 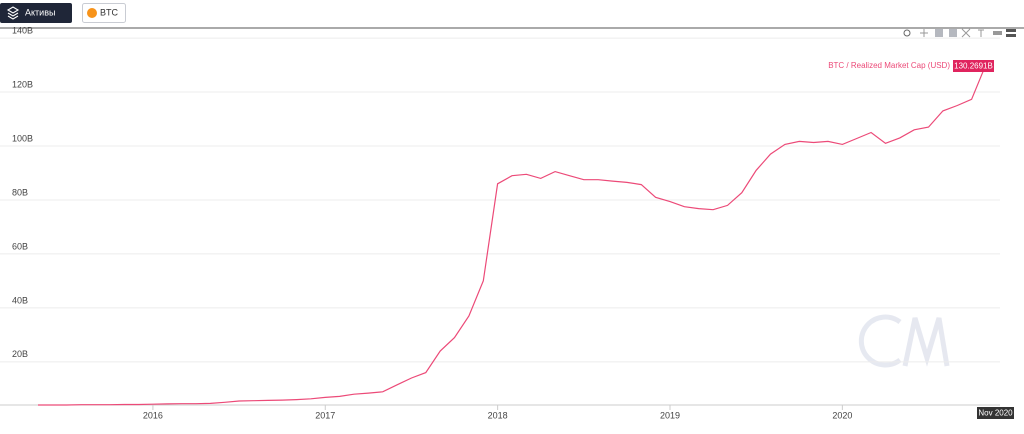 What do you see at coordinates (109, 12) in the screenshot?
I see `asset-chip-label: BTC` at bounding box center [109, 12].